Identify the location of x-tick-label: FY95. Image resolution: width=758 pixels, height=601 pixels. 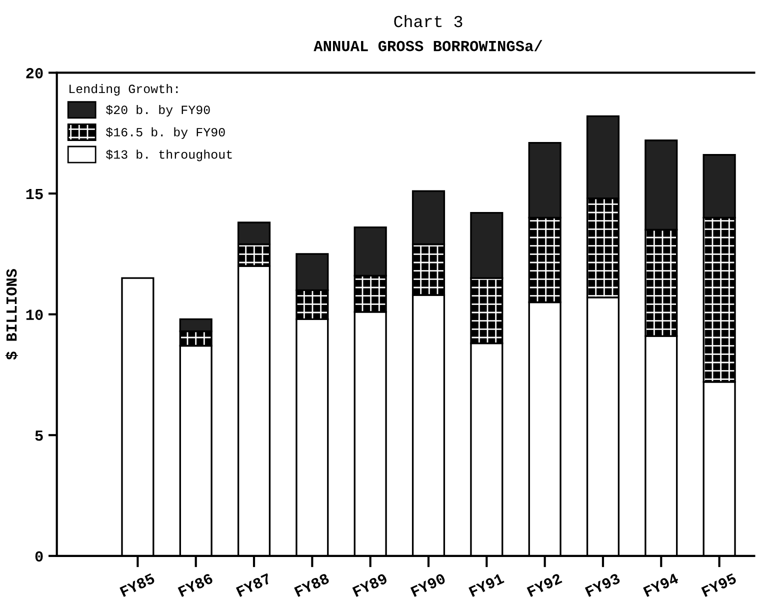
(719, 585).